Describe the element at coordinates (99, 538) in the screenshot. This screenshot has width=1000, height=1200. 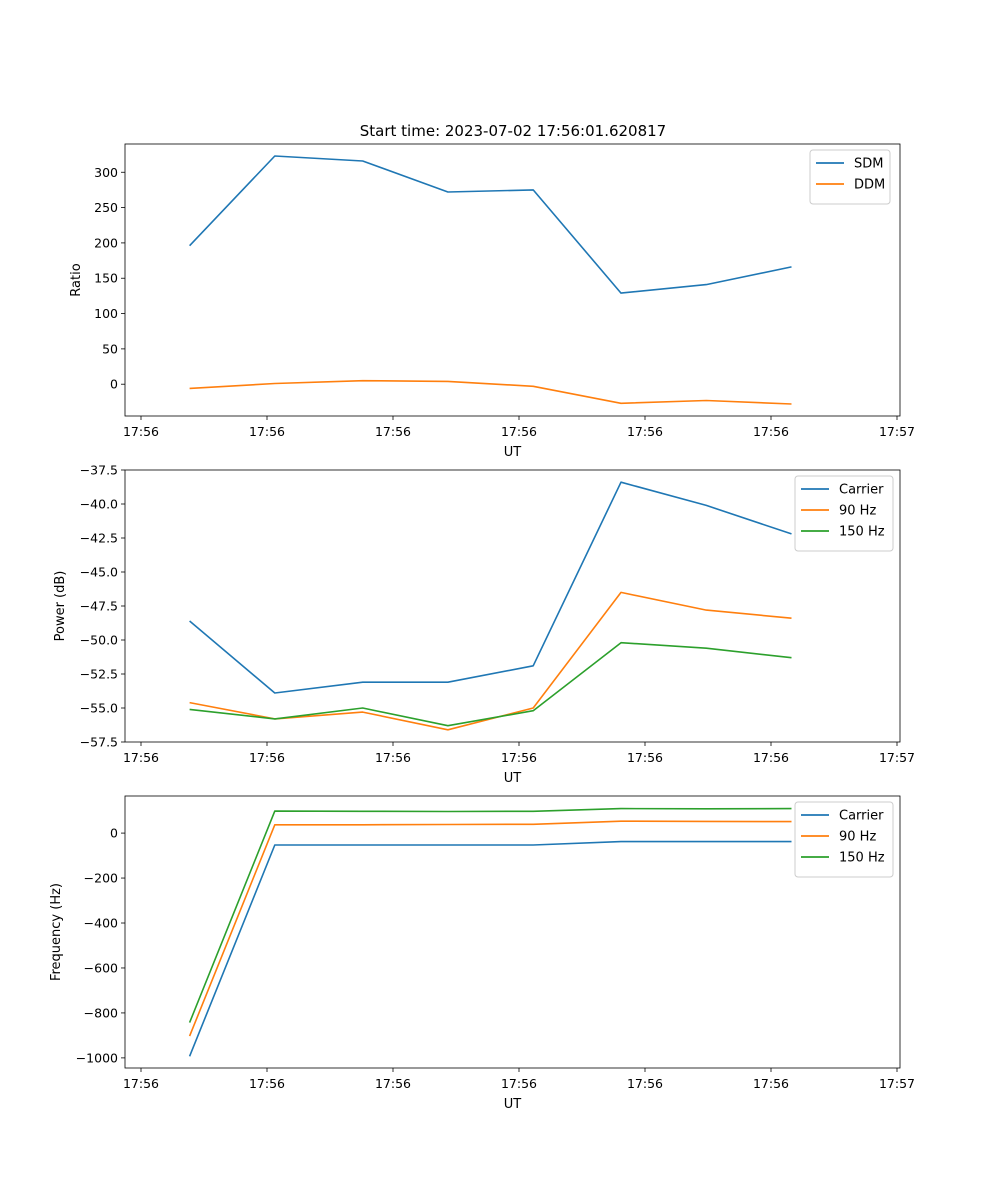
I see `y-tick-label: −42.5` at that location.